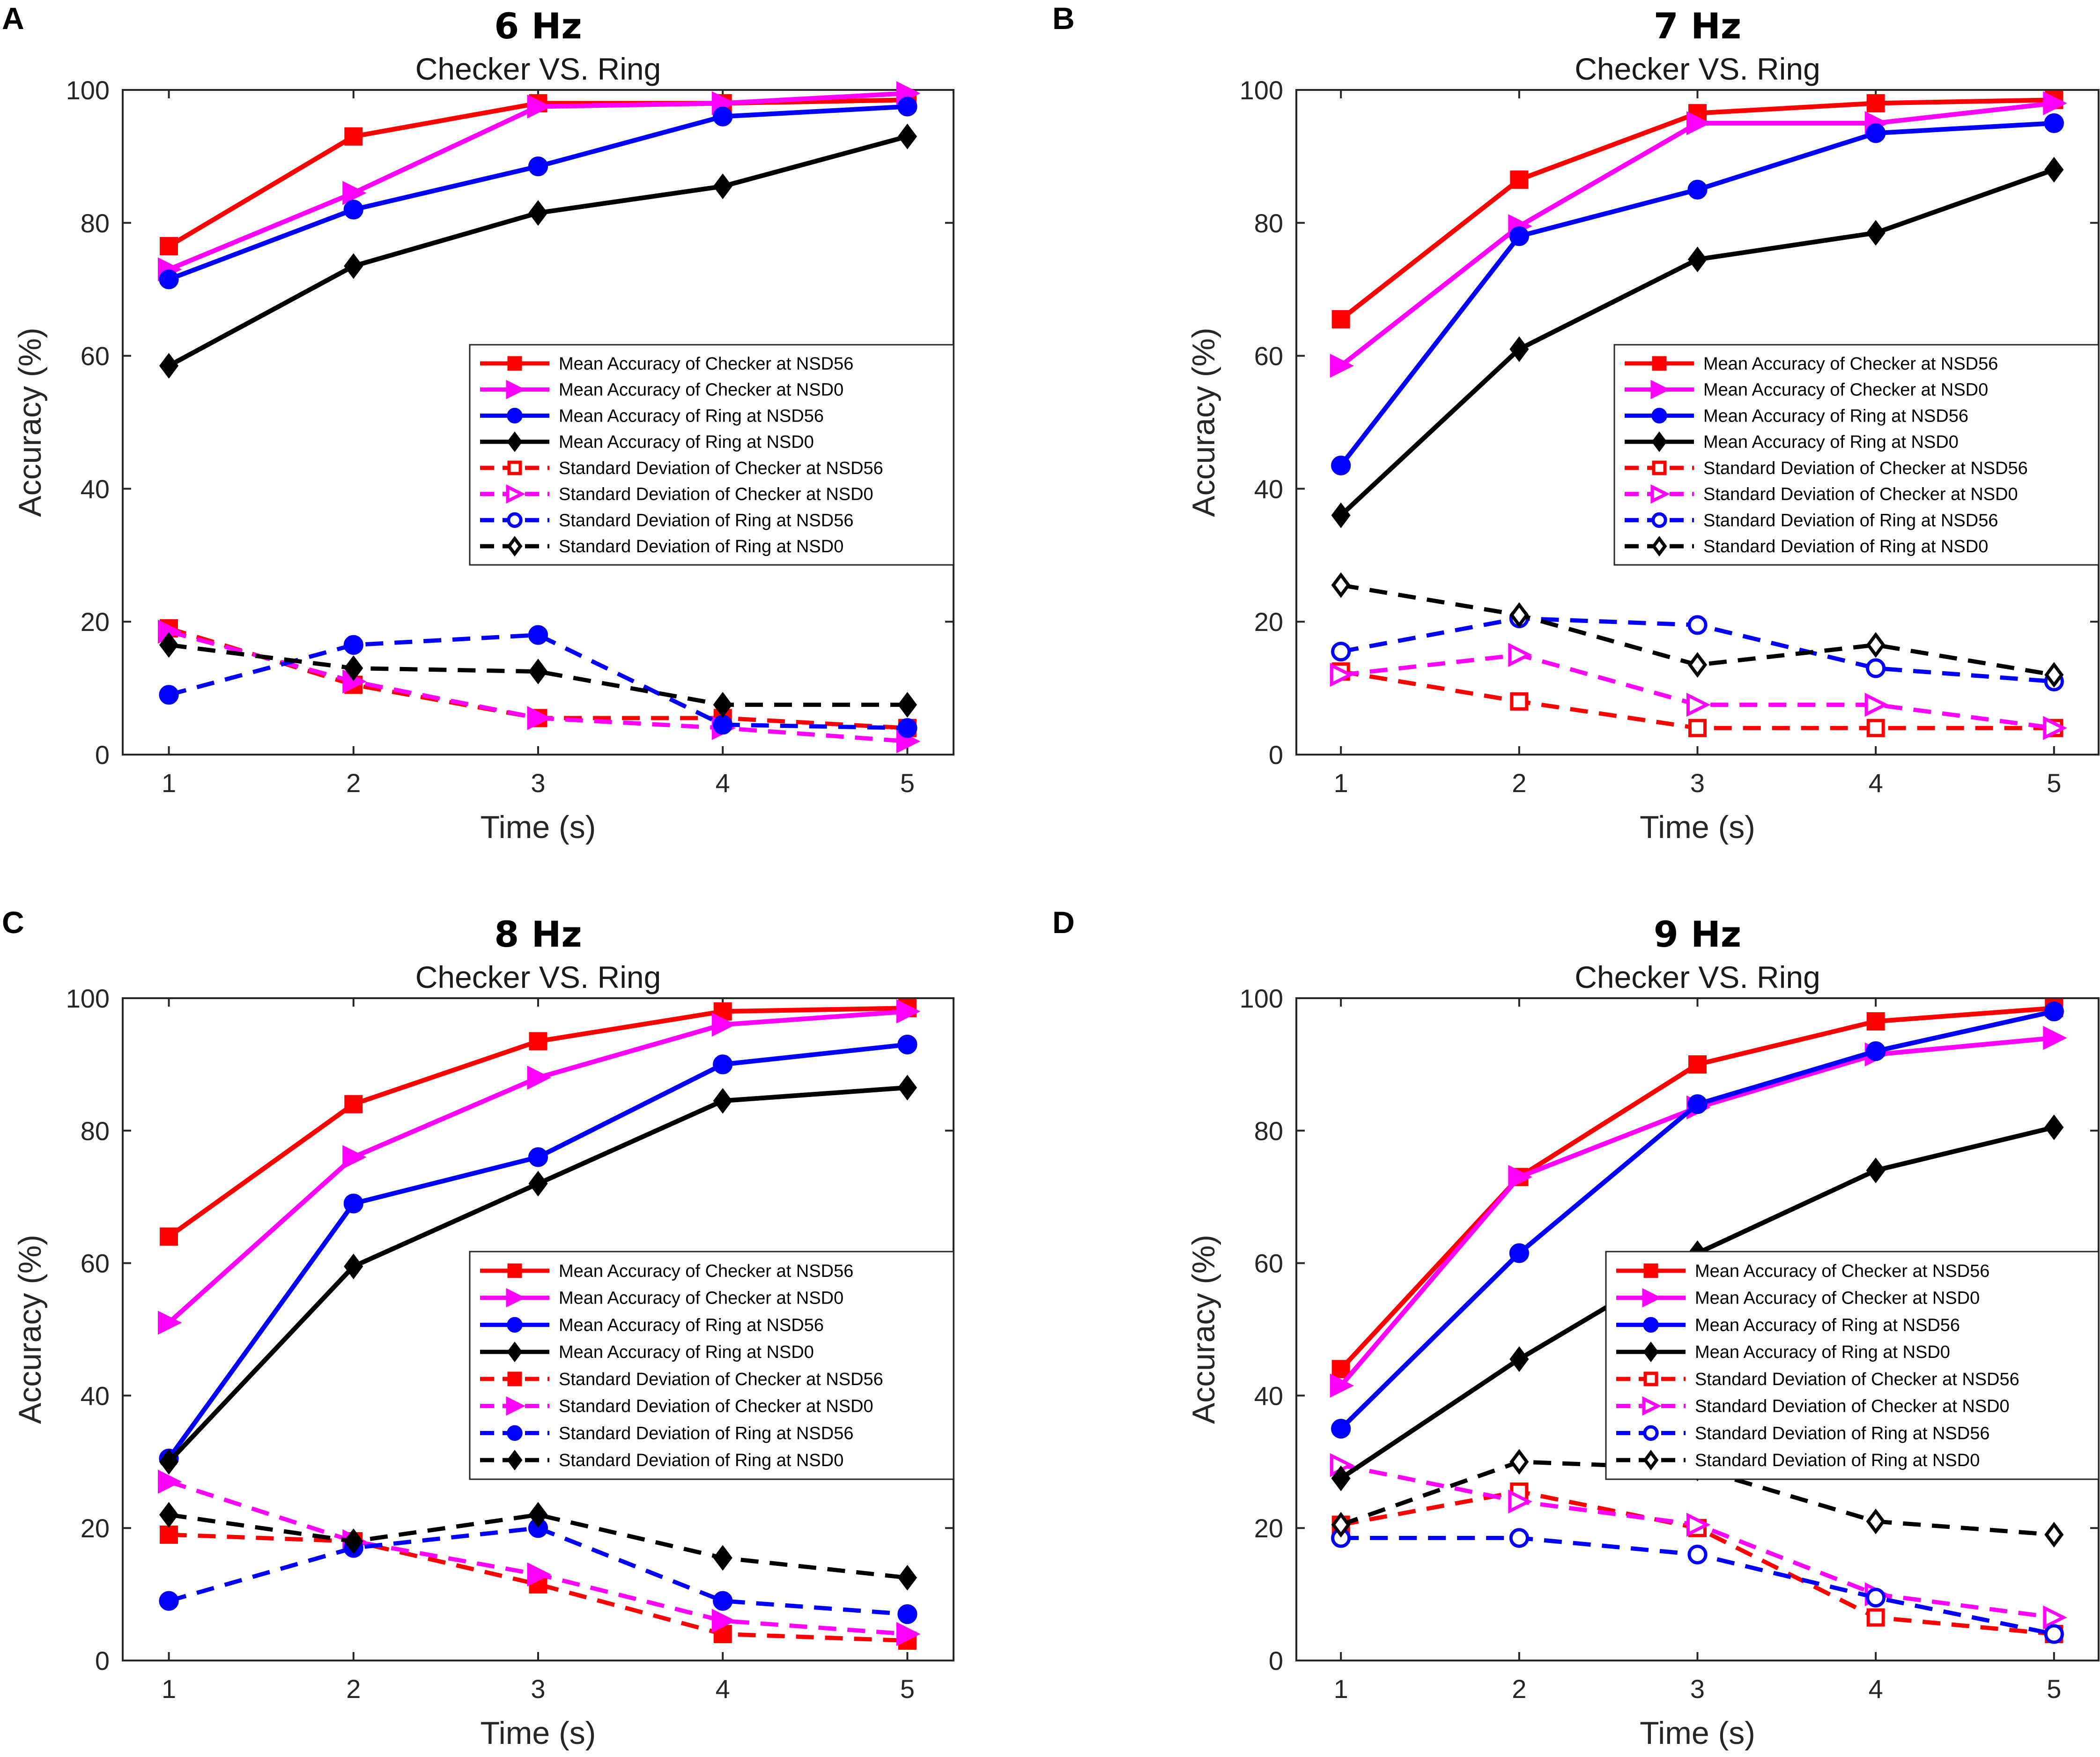 This screenshot has width=2100, height=1757. What do you see at coordinates (1064, 922) in the screenshot?
I see `panel-letter: D` at bounding box center [1064, 922].